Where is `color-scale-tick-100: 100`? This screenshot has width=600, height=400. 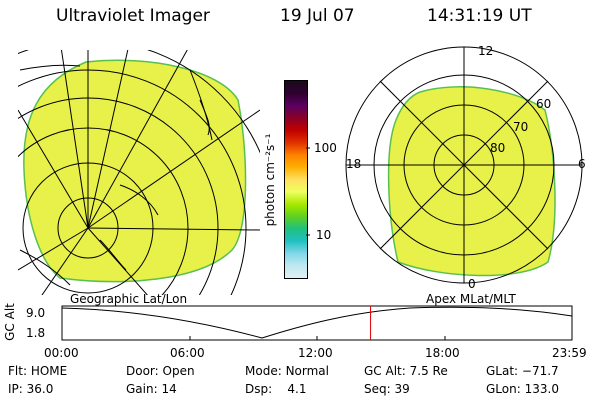
color-scale-tick-100: 100 is located at coordinates (325, 148).